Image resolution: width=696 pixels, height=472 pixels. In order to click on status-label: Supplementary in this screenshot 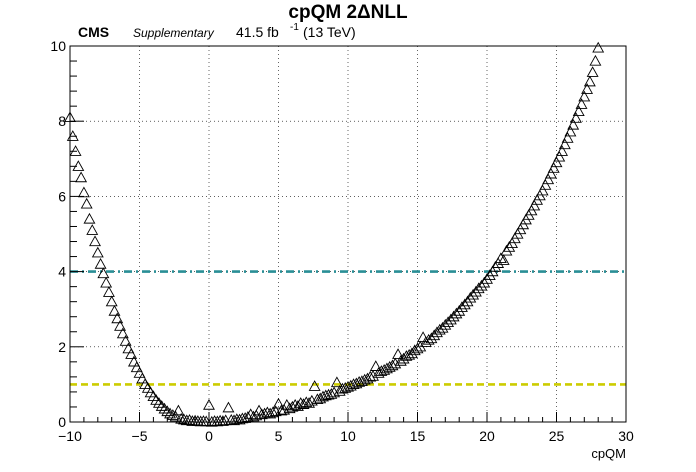, I will do `click(174, 33)`.